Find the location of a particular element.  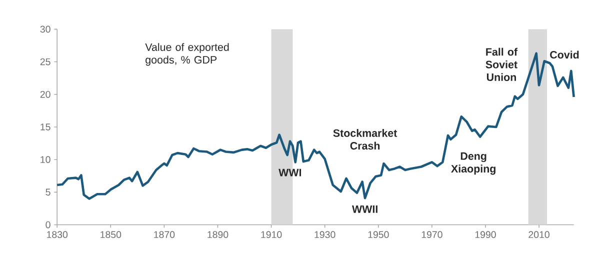

x-tick-label: 1830 is located at coordinates (57, 234).